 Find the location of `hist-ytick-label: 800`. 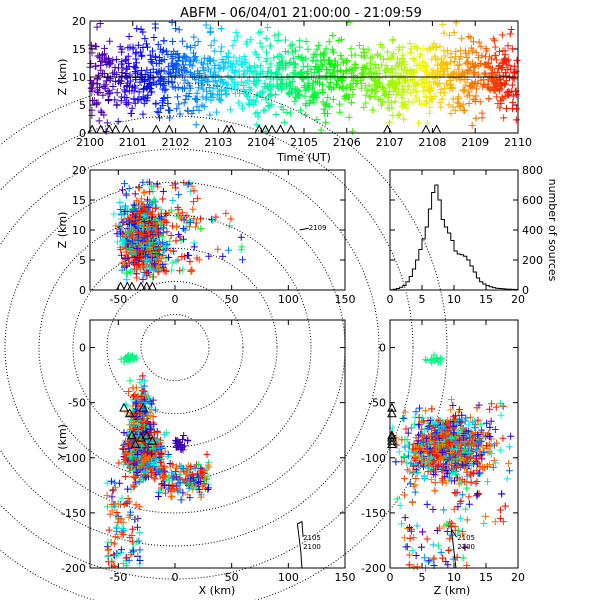

hist-ytick-label: 800 is located at coordinates (532, 170).